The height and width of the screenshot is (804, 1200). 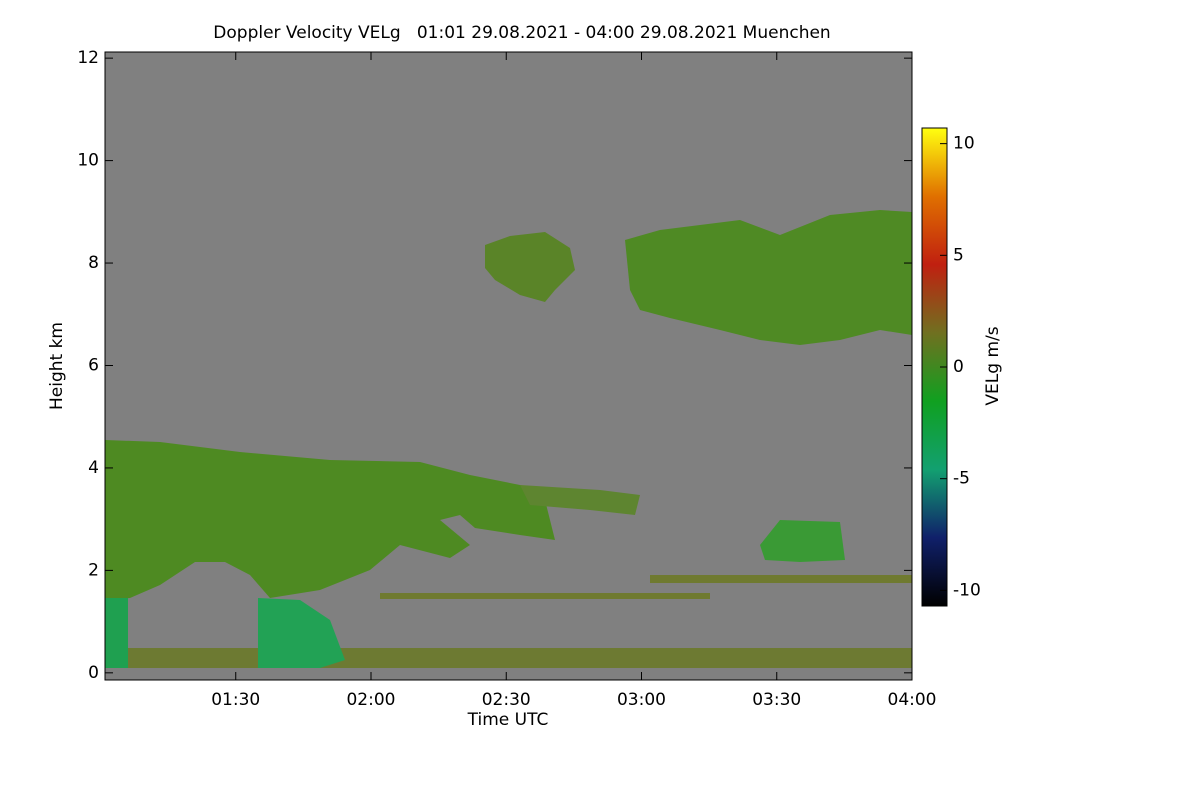 I want to click on y-axis-label: Height km, so click(x=57, y=366).